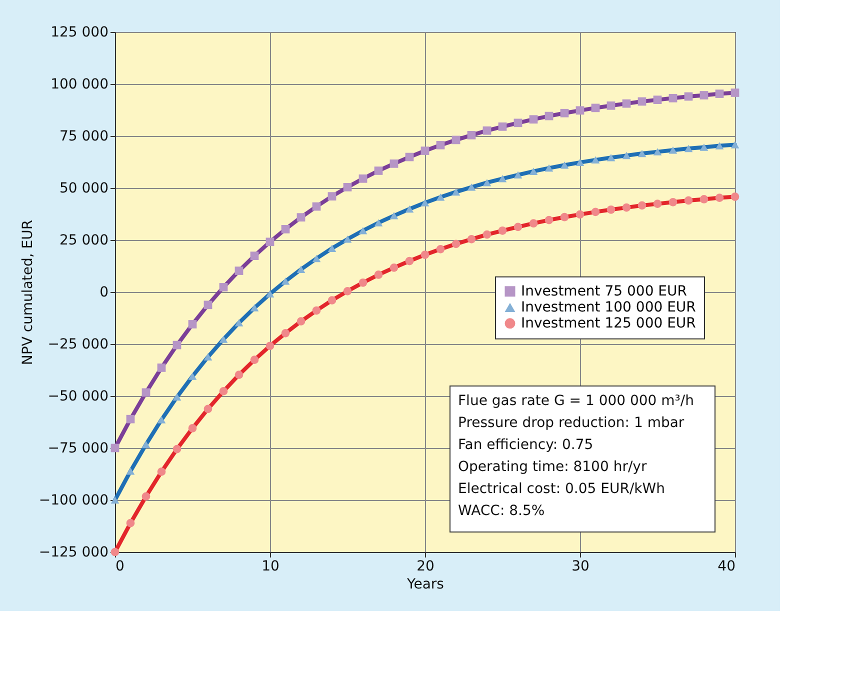 The image size is (862, 682). Describe the element at coordinates (79, 32) in the screenshot. I see `y-tick-label: 125 000` at that location.